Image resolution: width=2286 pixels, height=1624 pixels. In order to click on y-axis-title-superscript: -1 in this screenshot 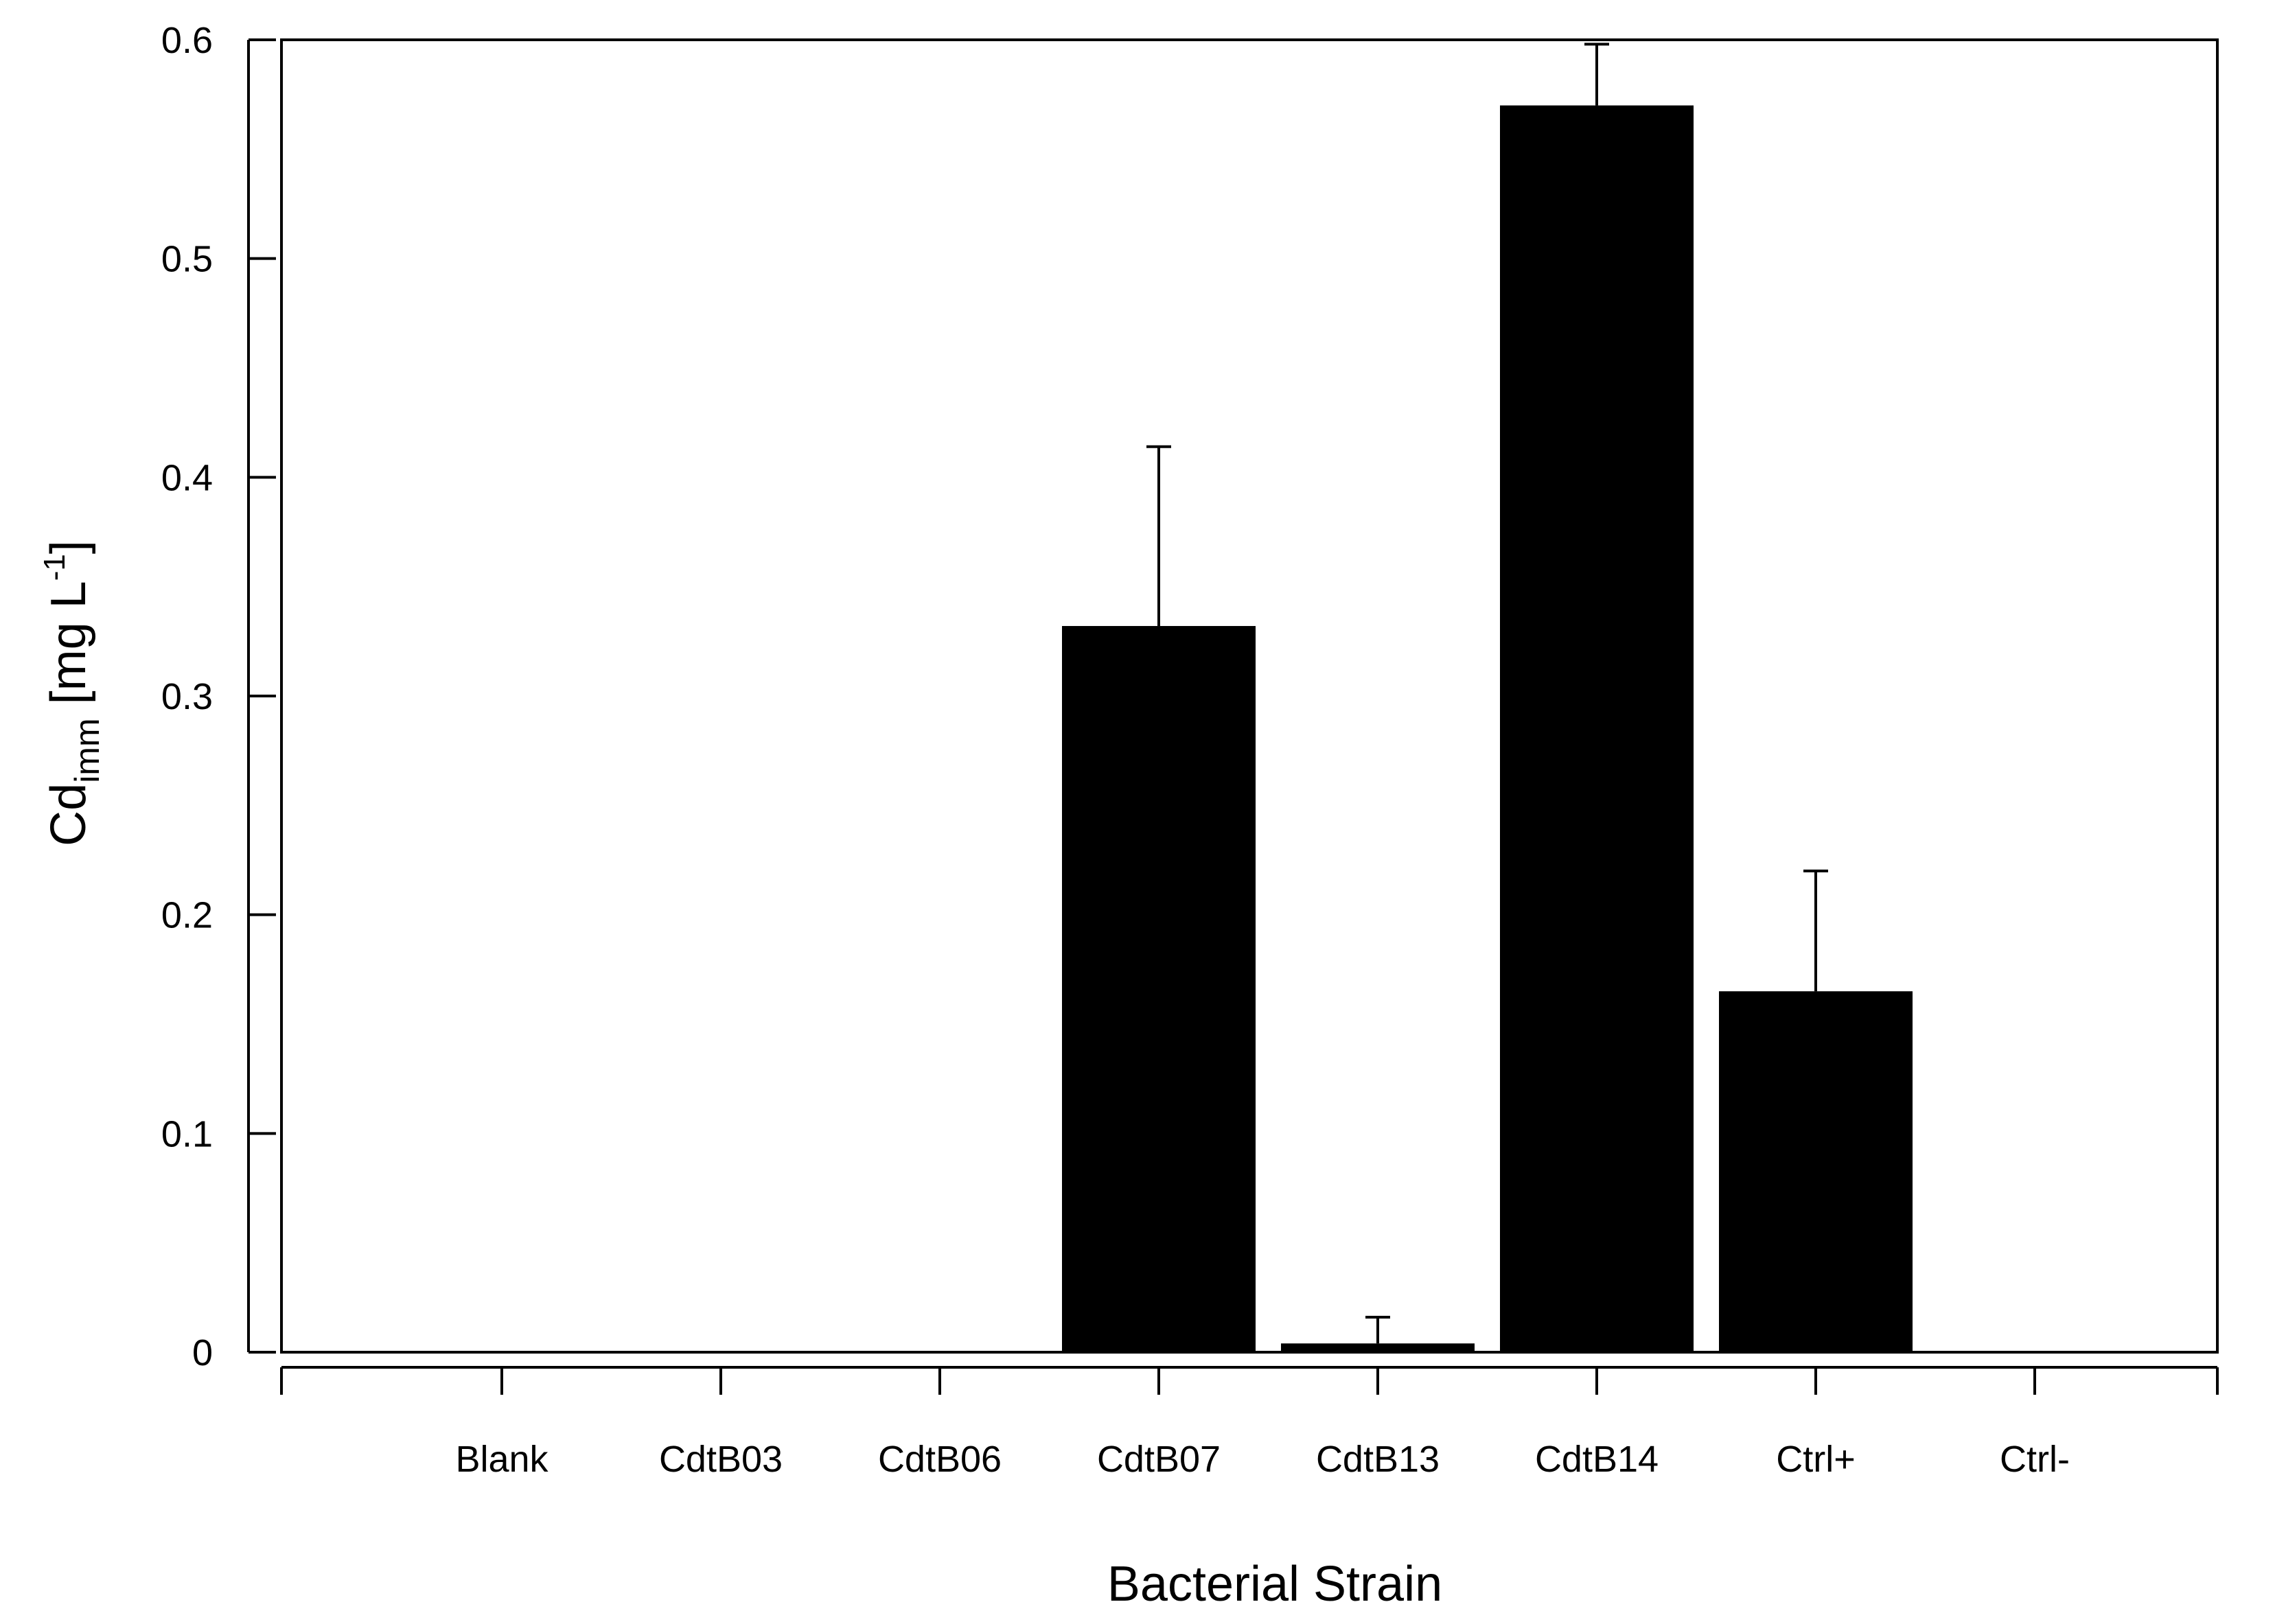, I will do `click(55, 567)`.